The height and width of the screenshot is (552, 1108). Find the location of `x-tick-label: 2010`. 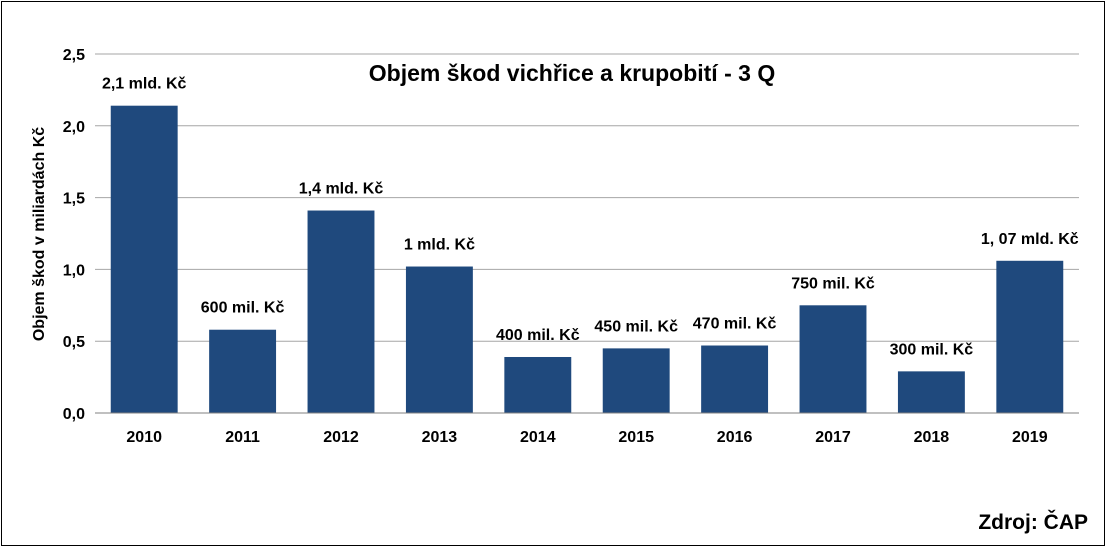

x-tick-label: 2010 is located at coordinates (144, 437).